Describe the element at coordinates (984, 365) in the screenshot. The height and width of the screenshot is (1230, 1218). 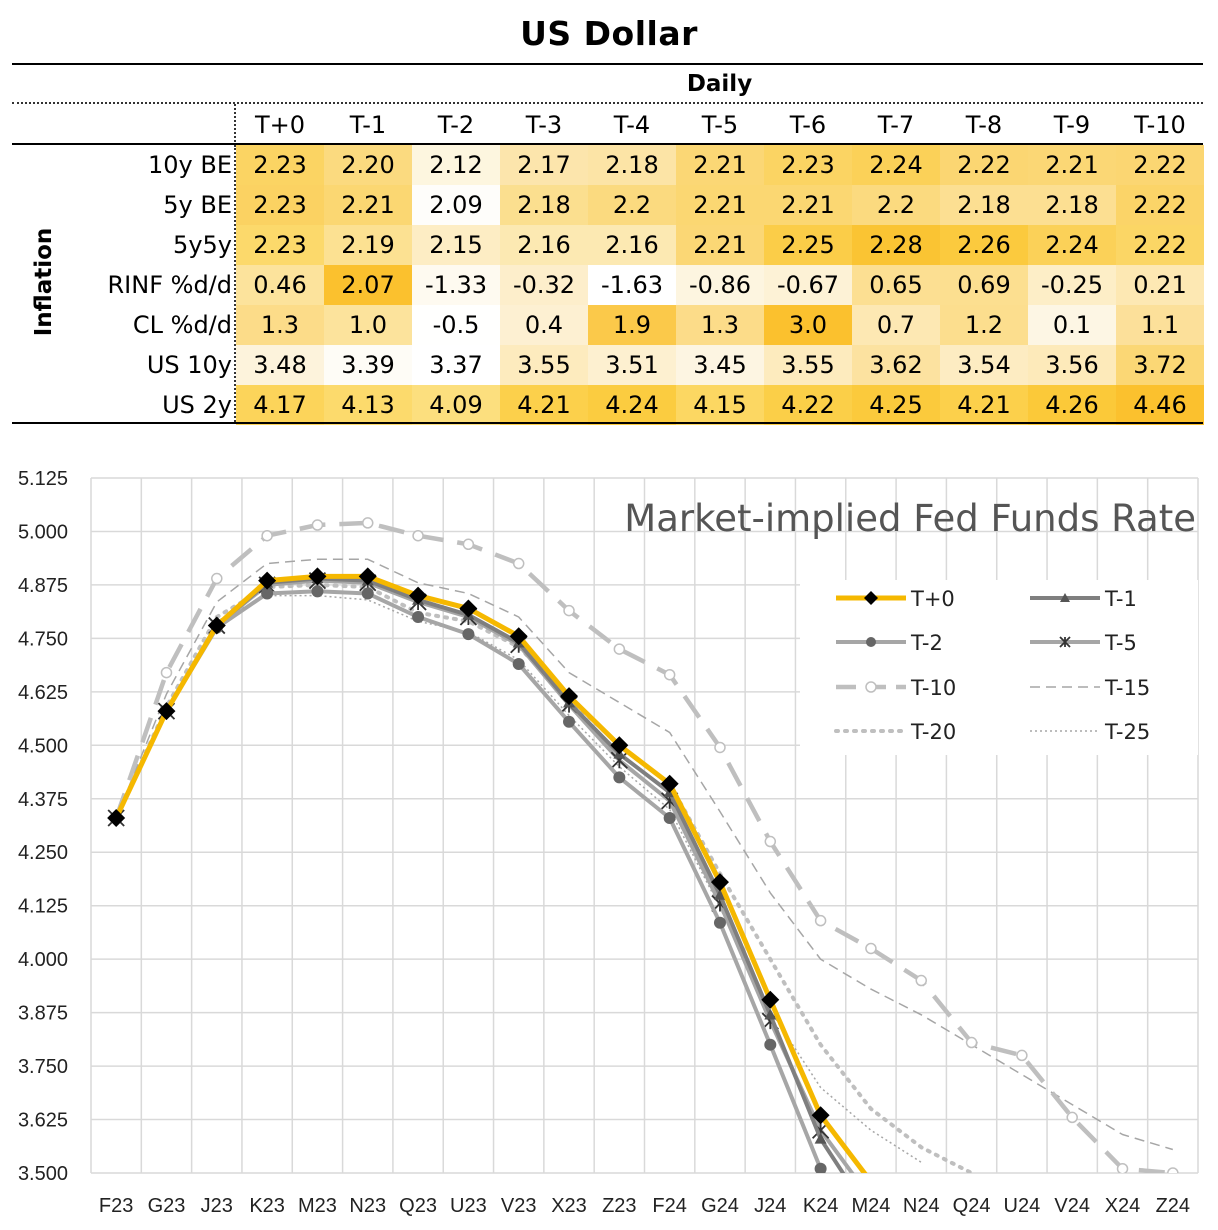
I see `table-cell: 3.54` at that location.